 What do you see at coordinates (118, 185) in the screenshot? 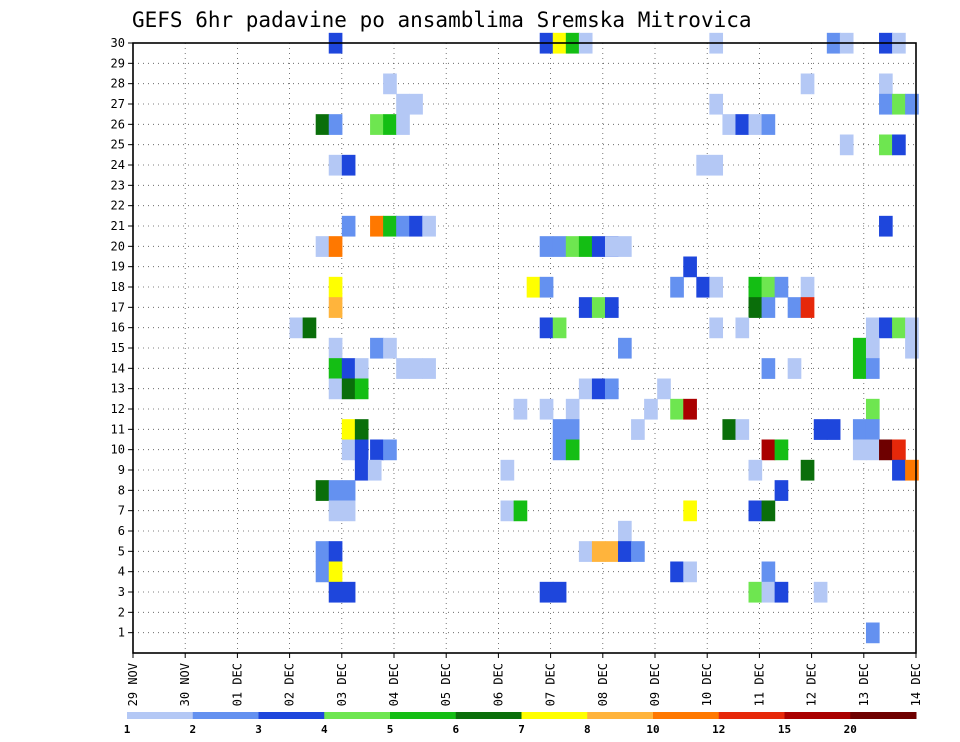
I see `y-tick-label: 23` at bounding box center [118, 185].